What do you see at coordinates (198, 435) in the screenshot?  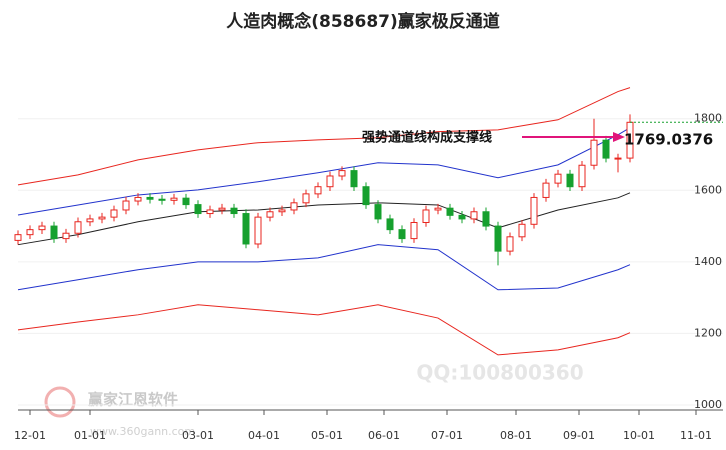 I see `x-tick-label: 03-01` at bounding box center [198, 435].